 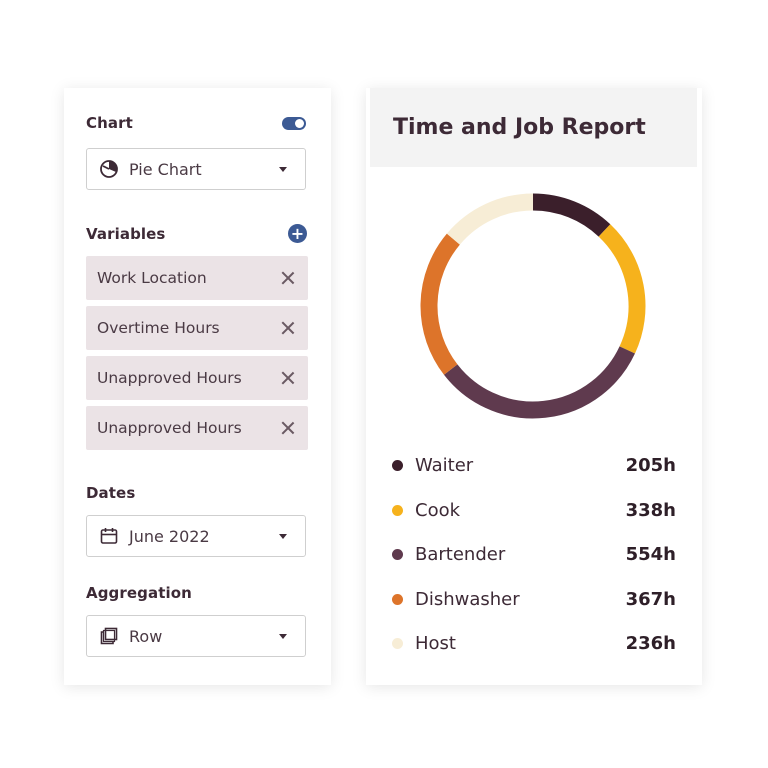 I want to click on variables-label: Variables, so click(x=126, y=234).